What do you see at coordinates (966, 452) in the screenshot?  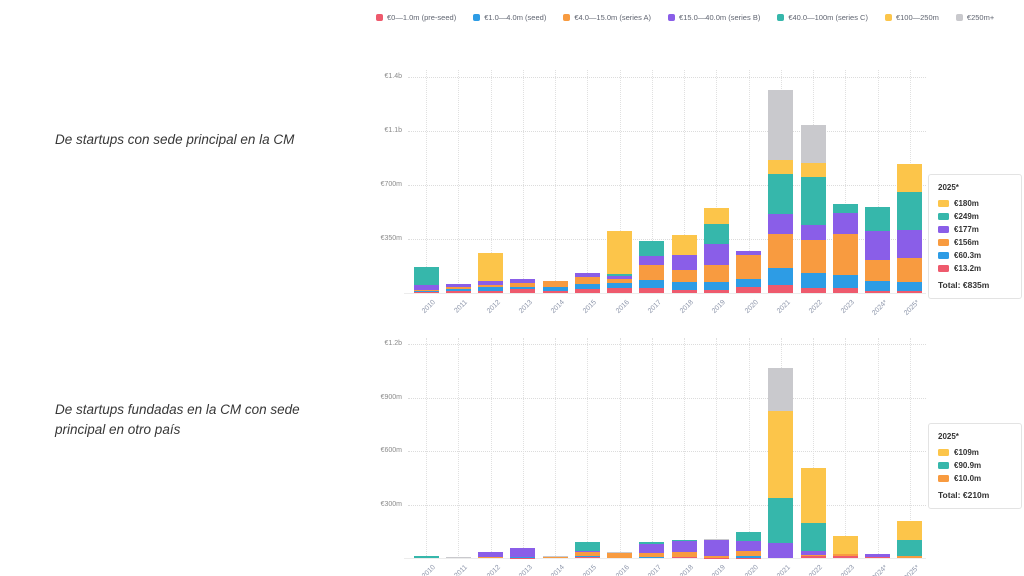 I see `panel-row-value: €109m` at bounding box center [966, 452].